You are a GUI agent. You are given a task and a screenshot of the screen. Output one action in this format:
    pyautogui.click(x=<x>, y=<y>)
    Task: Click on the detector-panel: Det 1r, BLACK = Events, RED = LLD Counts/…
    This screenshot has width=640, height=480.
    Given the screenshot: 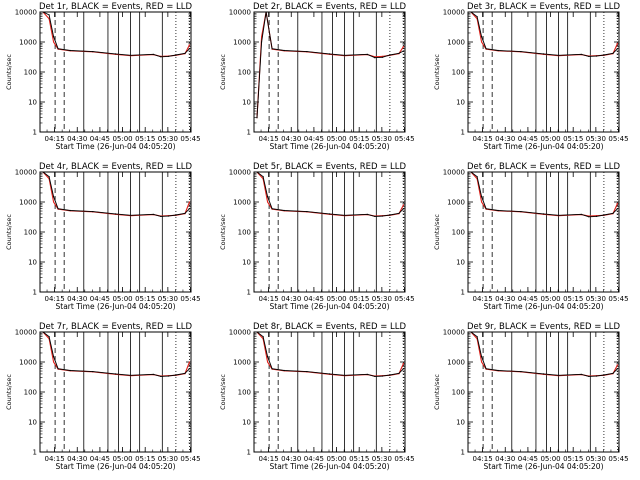 What is the action you would take?
    pyautogui.click(x=103, y=76)
    